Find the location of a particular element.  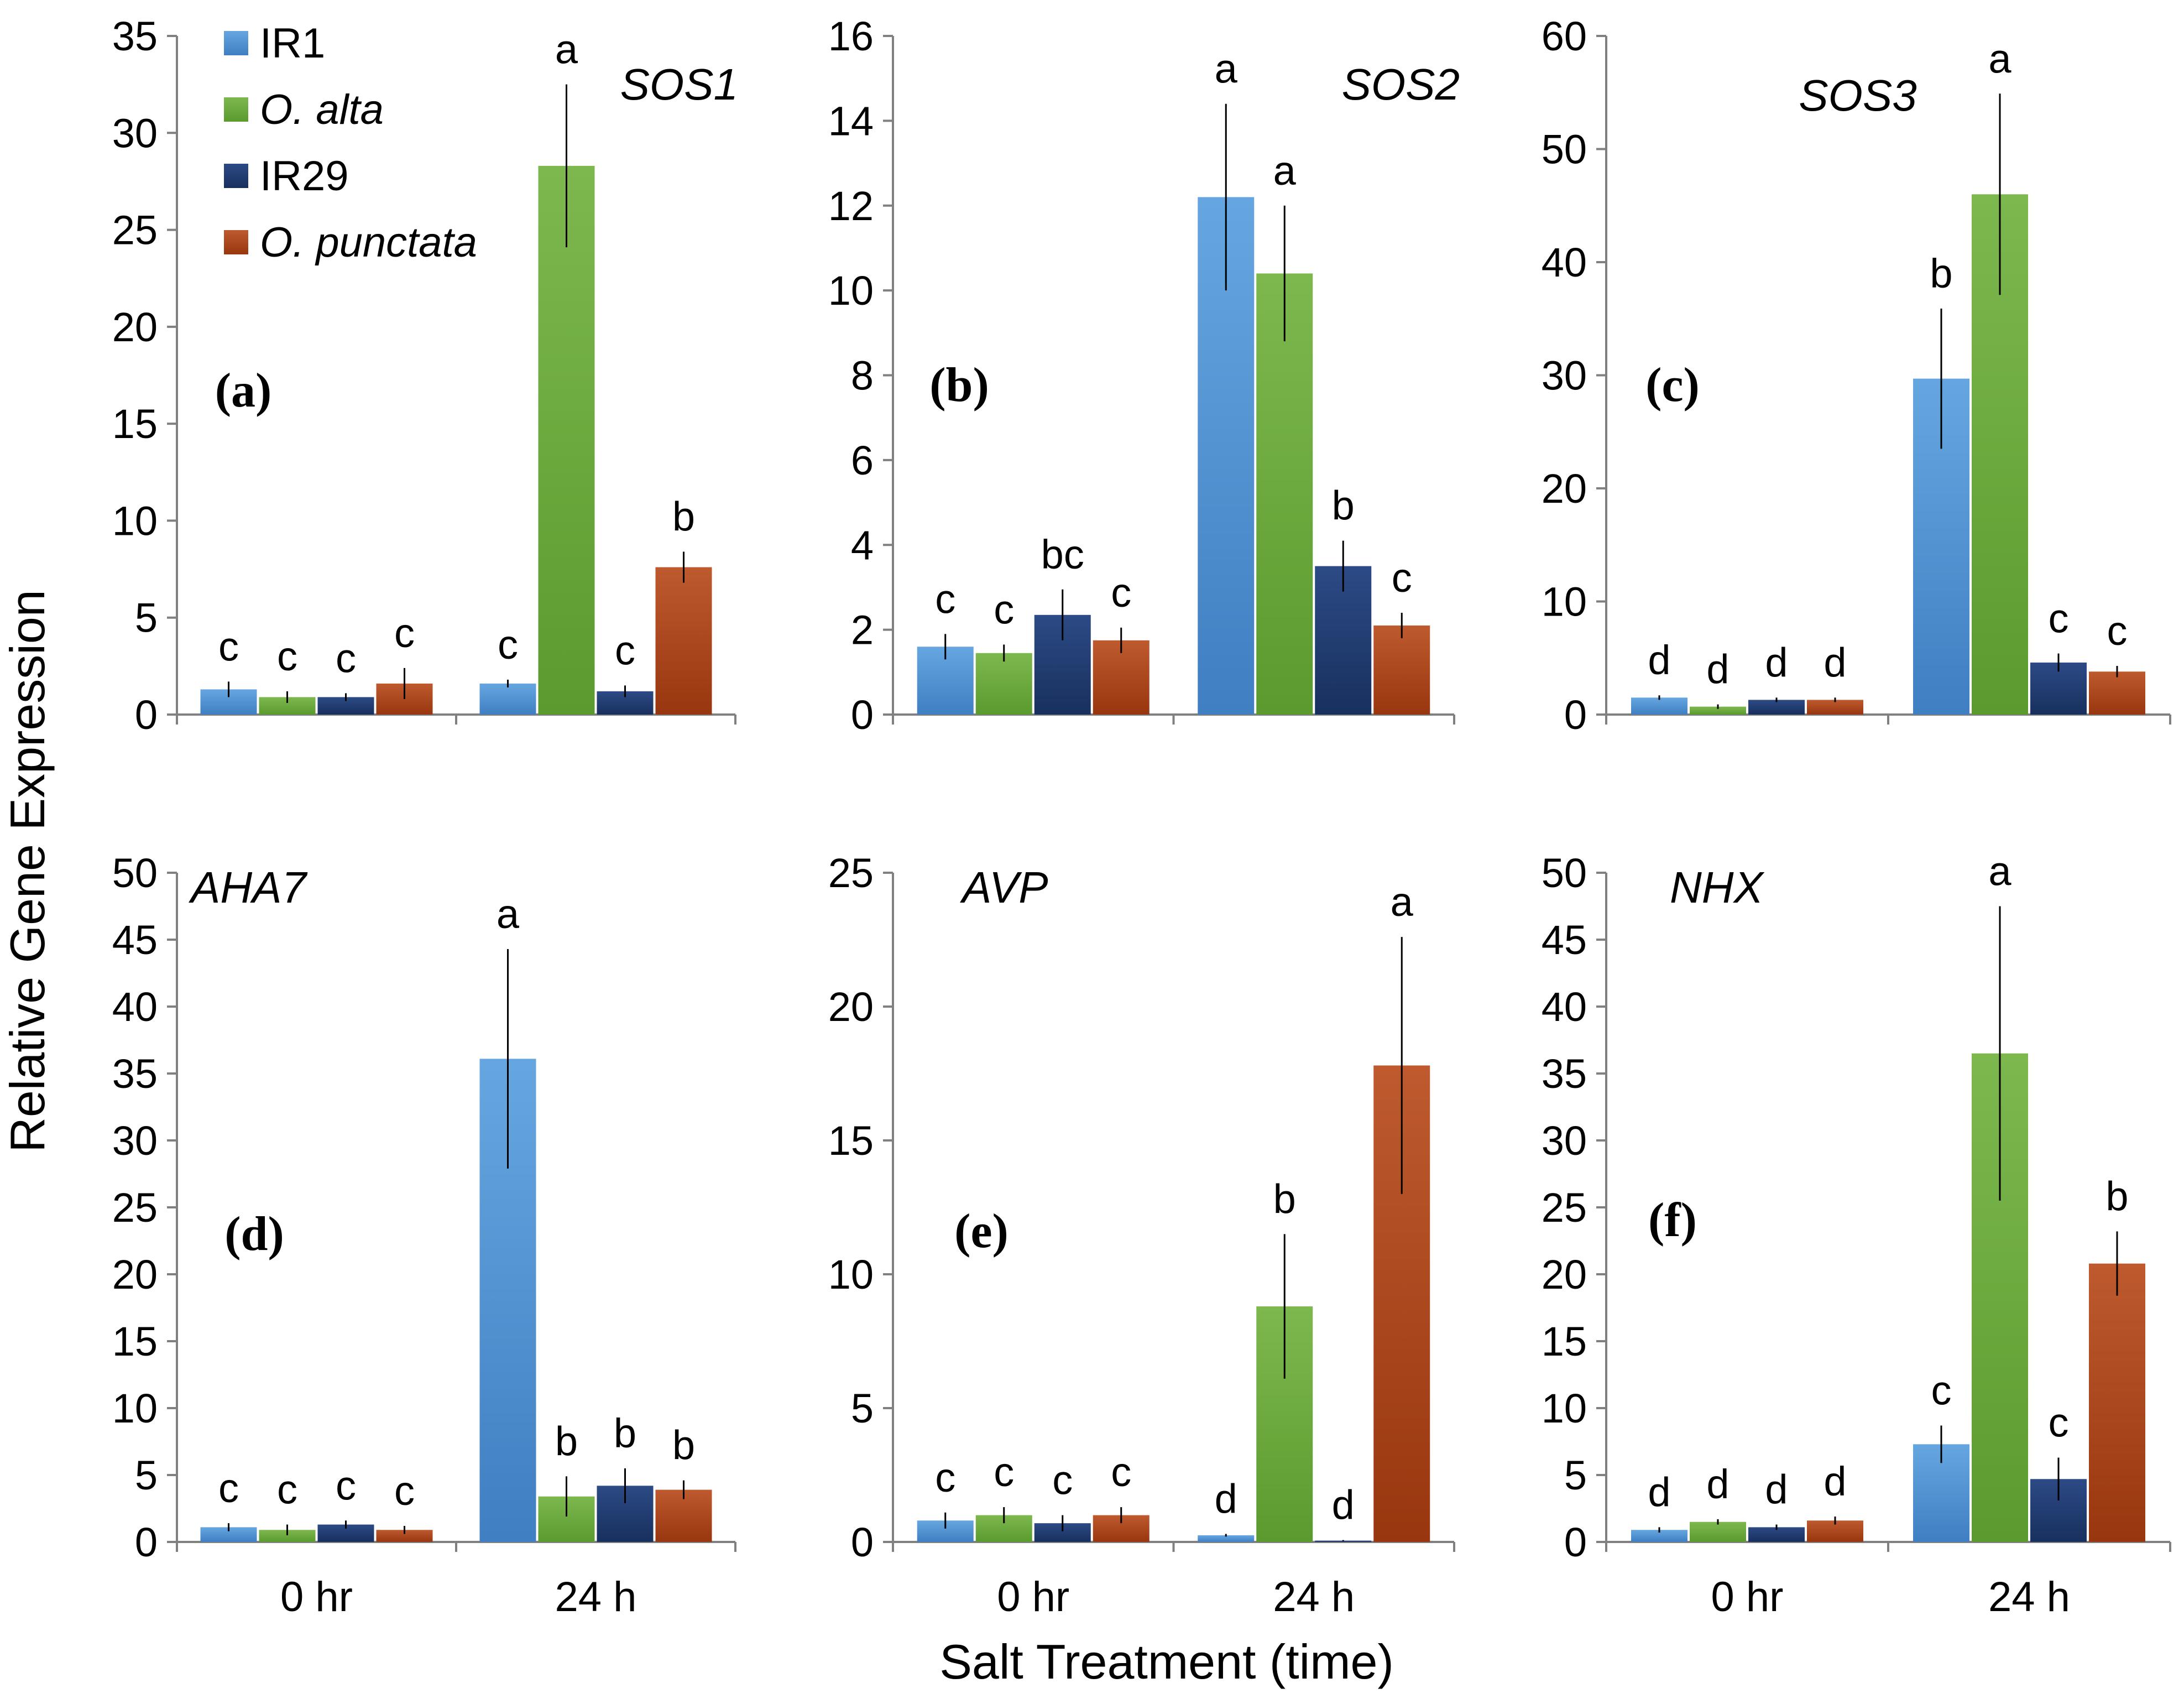

panel-label: (c) is located at coordinates (1672, 385).